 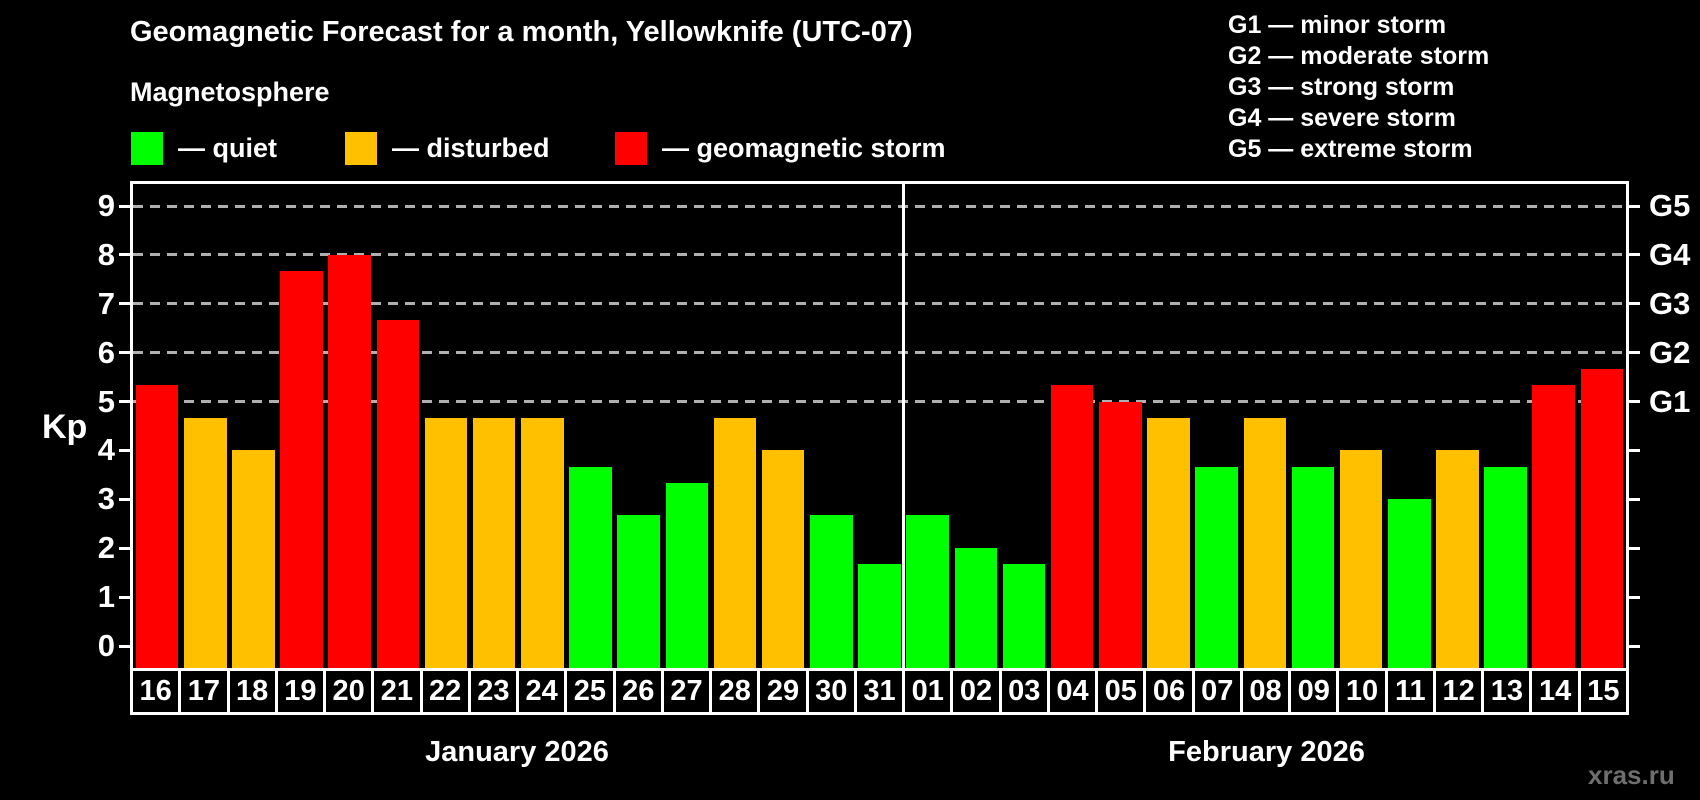 What do you see at coordinates (106, 499) in the screenshot?
I see `y-axis-tick-label-3: 3` at bounding box center [106, 499].